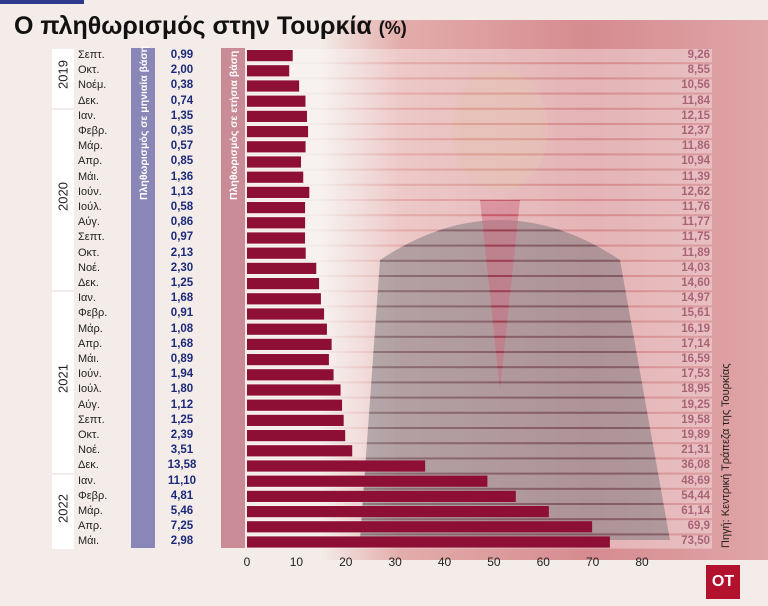 Image resolution: width=768 pixels, height=606 pixels. I want to click on x-tick-label: 20, so click(346, 562).